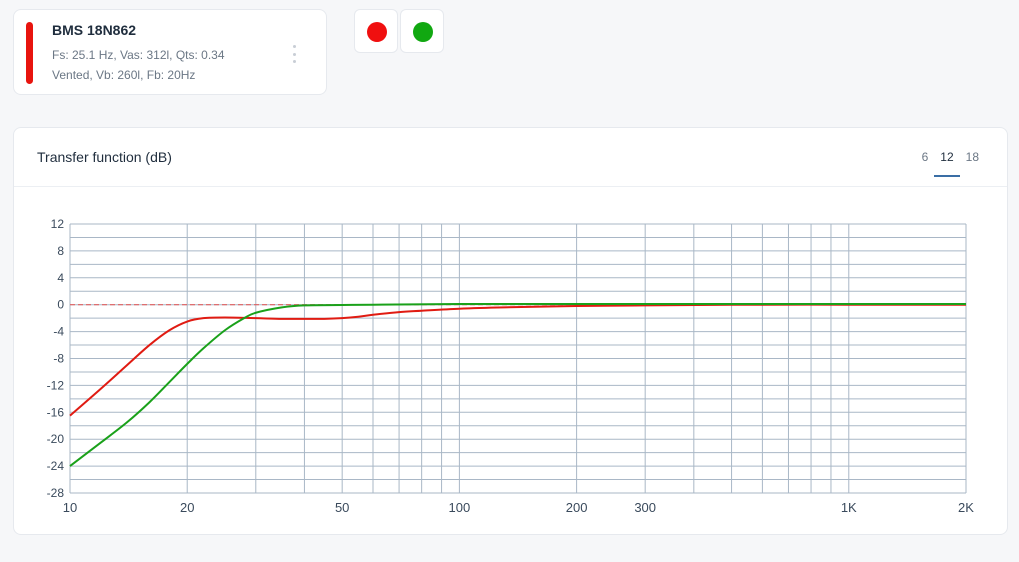 The image size is (1019, 562). Describe the element at coordinates (510, 157) in the screenshot. I see `panel-header: Transfer function (dB) 6 12 18` at that location.